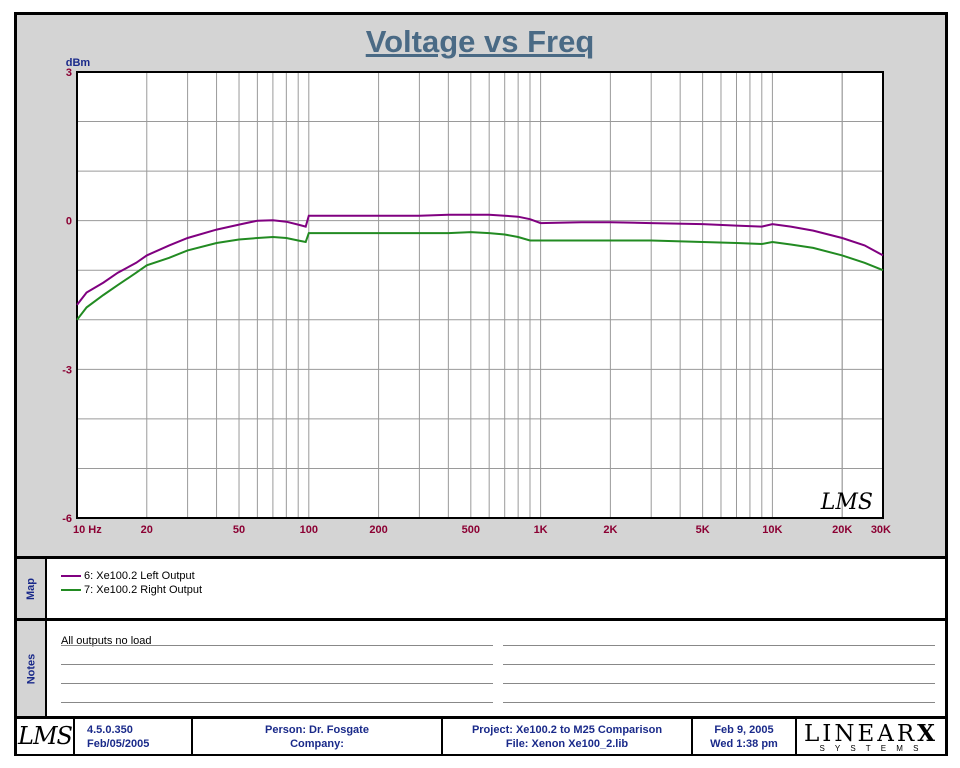 Image resolution: width=960 pixels, height=768 pixels. I want to click on x-tick-label: 10K, so click(772, 530).